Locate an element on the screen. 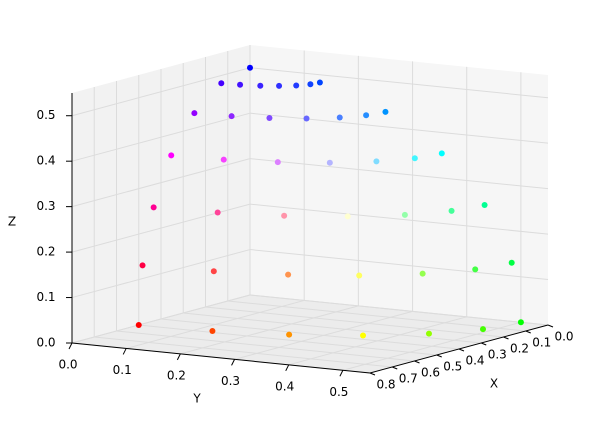 This screenshot has width=598, height=437. x-axis-label: X is located at coordinates (494, 384).